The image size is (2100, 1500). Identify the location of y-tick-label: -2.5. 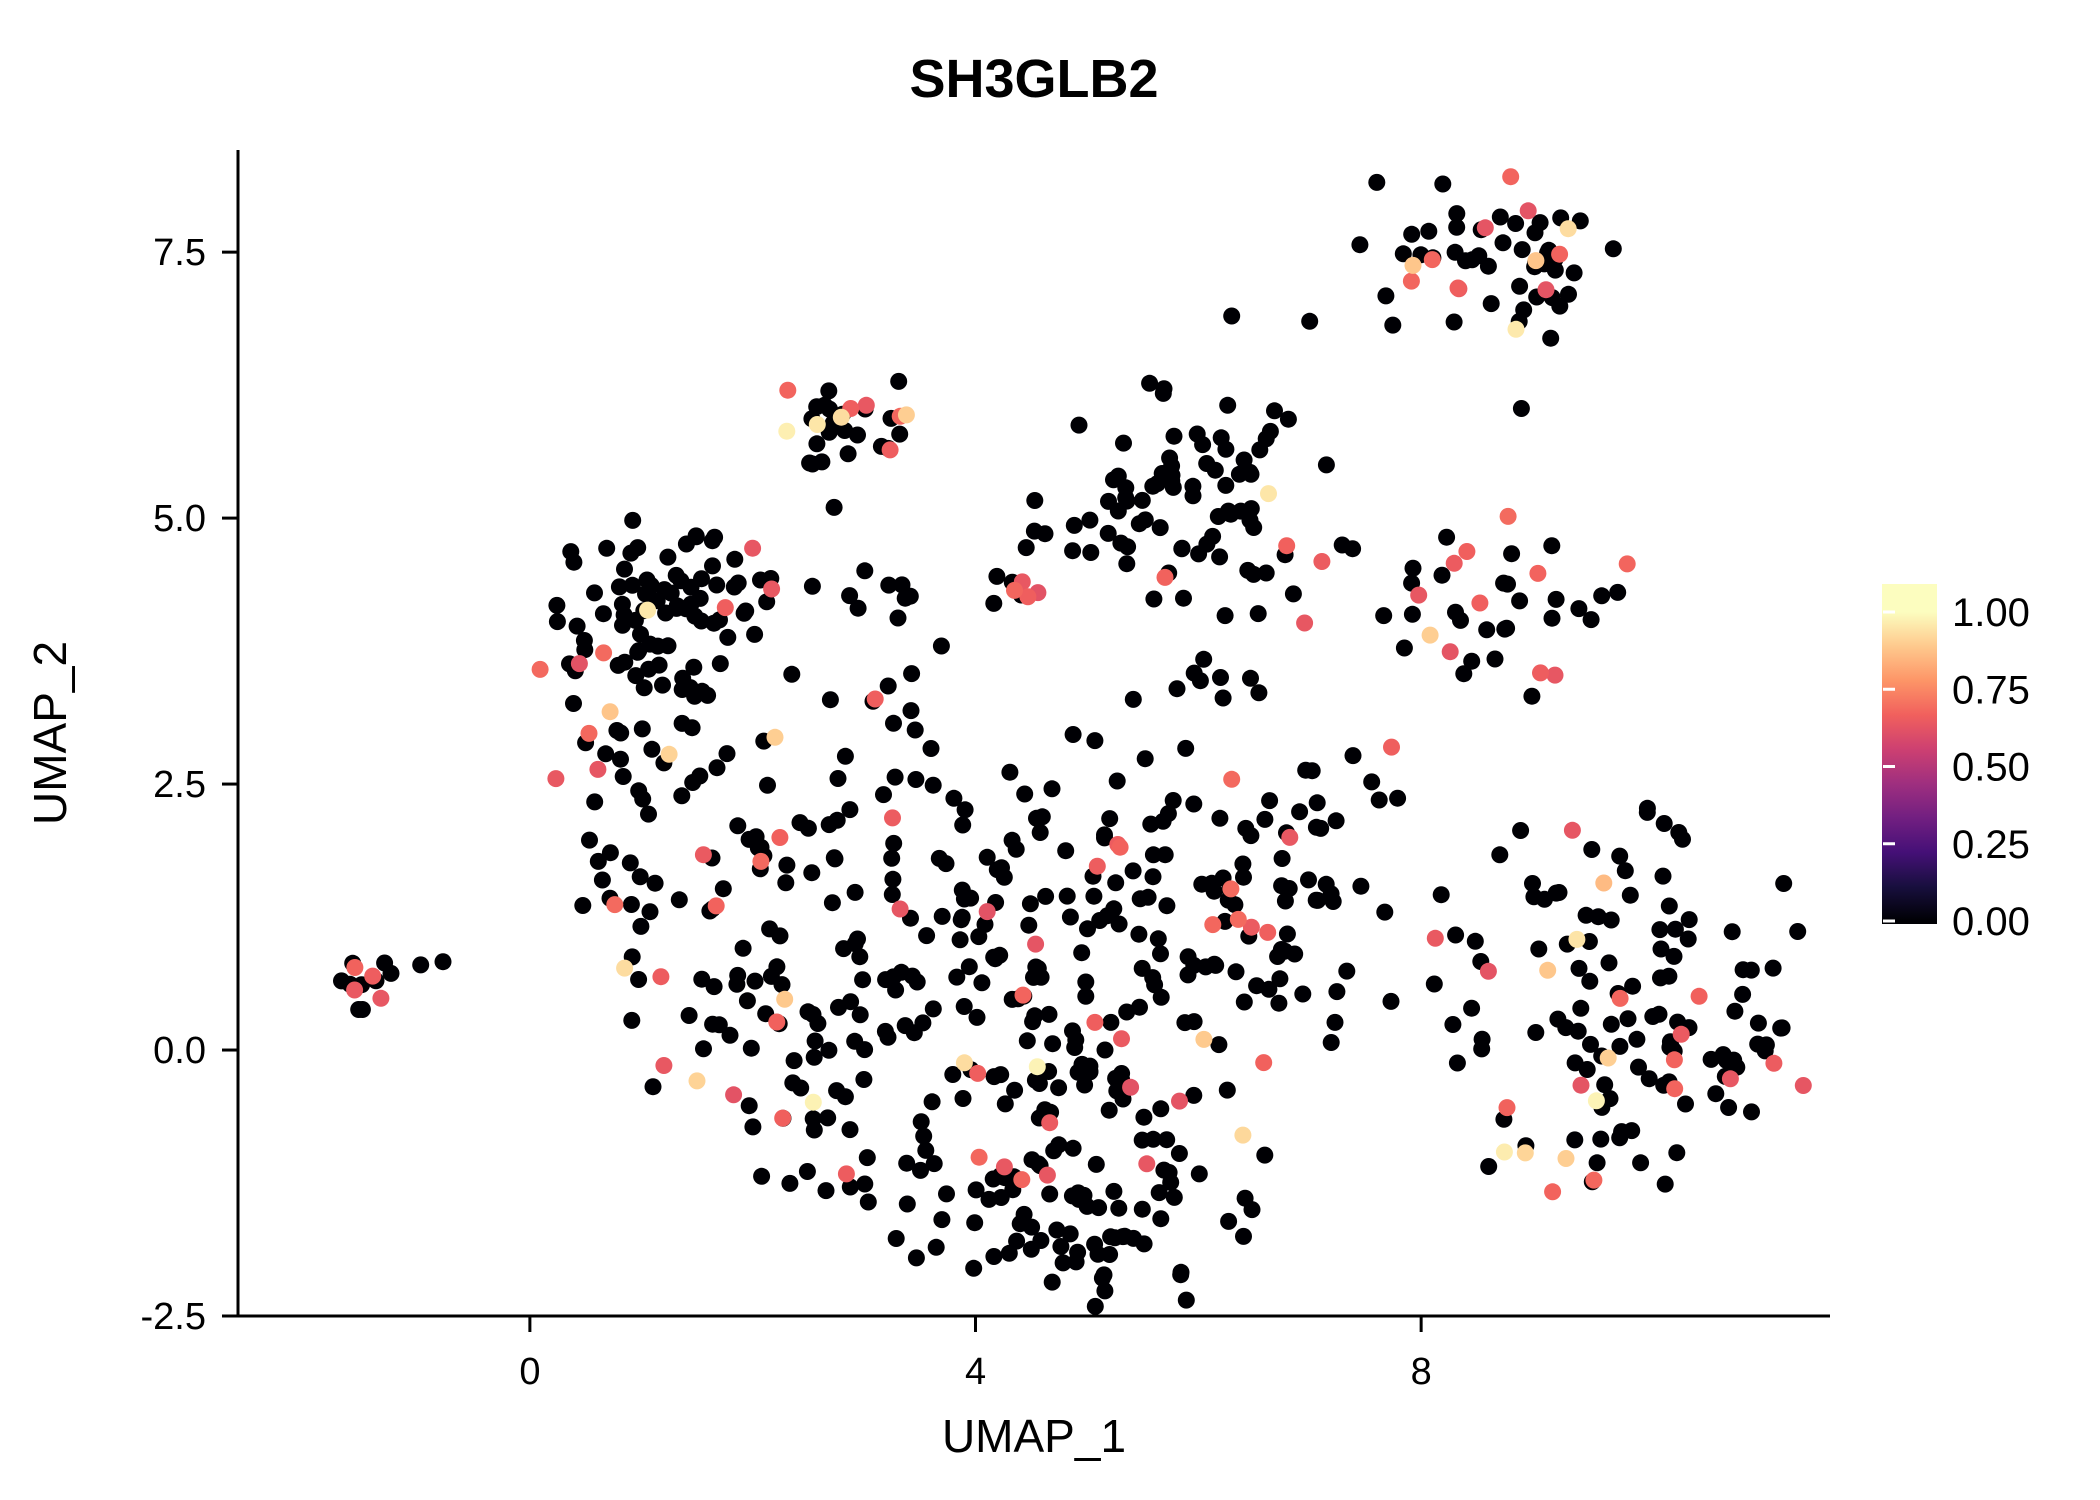
(173, 1317).